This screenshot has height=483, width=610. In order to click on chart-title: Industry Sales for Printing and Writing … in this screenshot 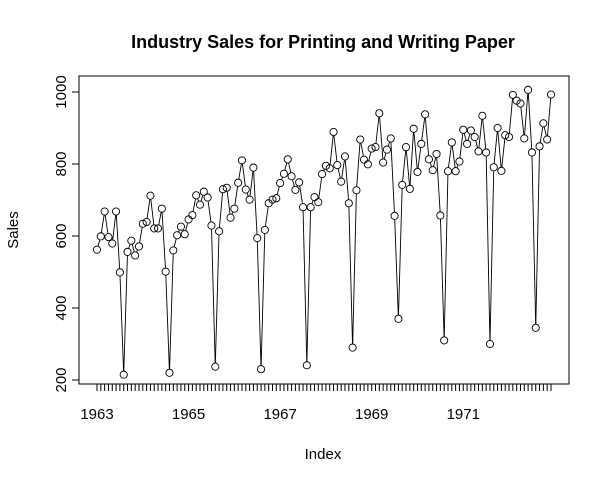, I will do `click(323, 42)`.